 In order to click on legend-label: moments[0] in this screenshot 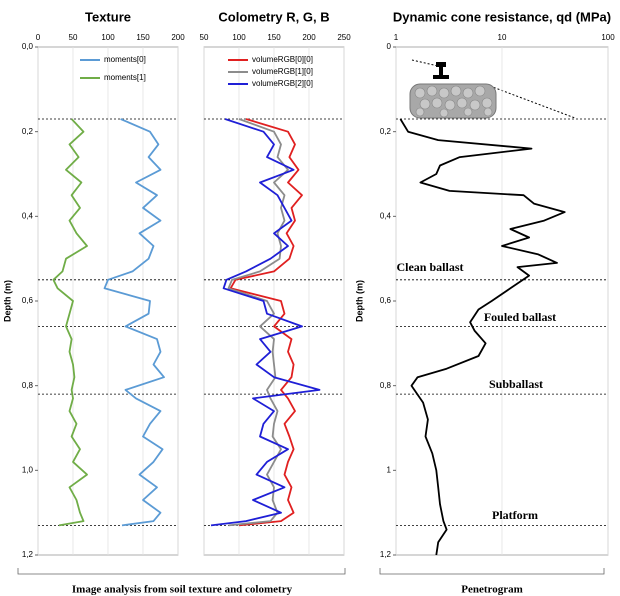, I will do `click(125, 59)`.